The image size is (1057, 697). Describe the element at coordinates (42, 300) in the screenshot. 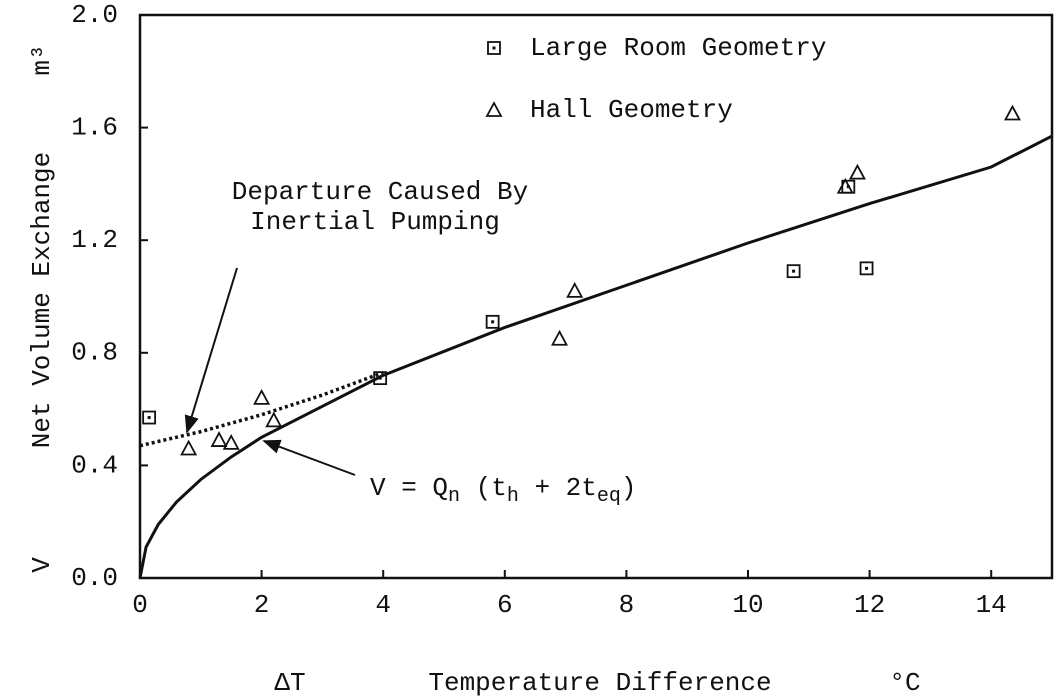

I see `y-axis-label: Net Volume Exchange` at that location.